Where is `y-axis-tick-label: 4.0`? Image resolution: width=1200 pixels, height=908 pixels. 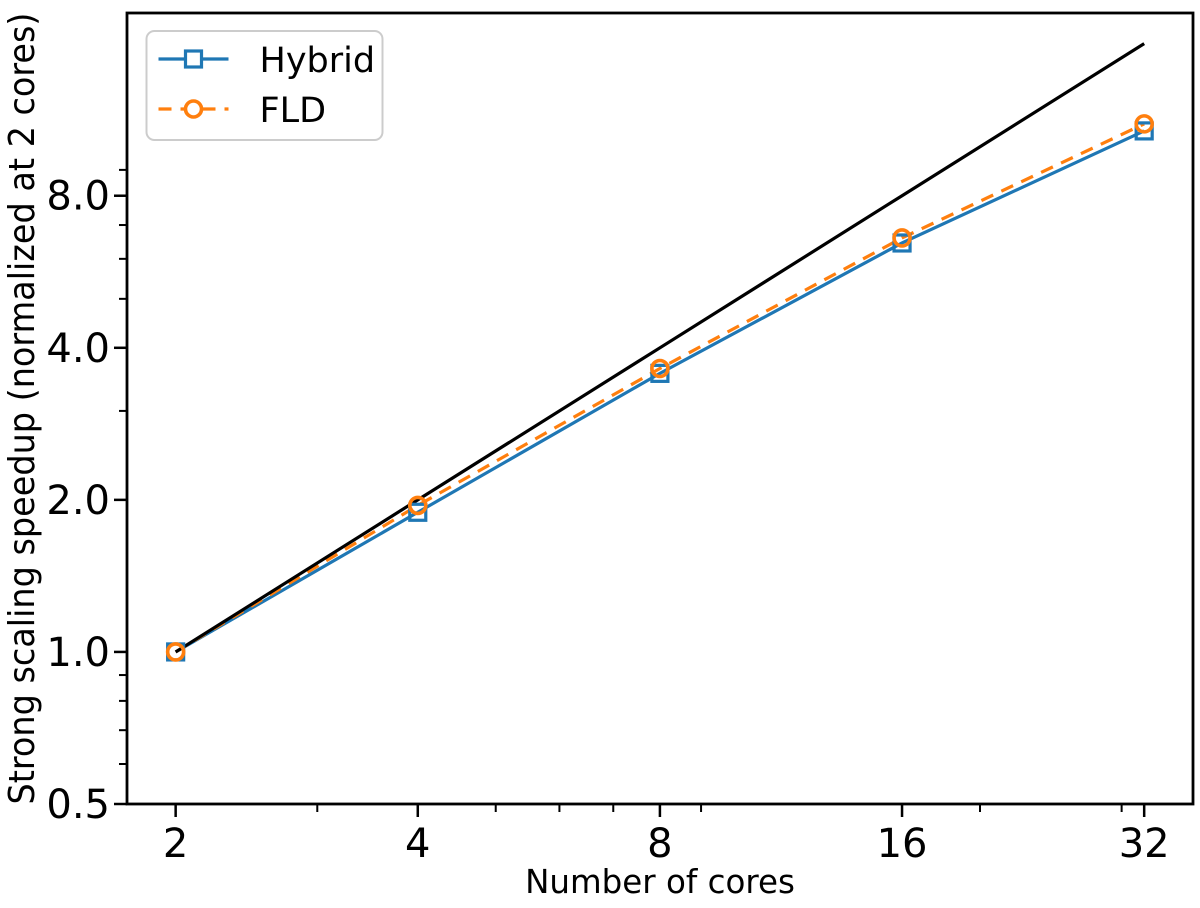 y-axis-tick-label: 4.0 is located at coordinates (78, 349).